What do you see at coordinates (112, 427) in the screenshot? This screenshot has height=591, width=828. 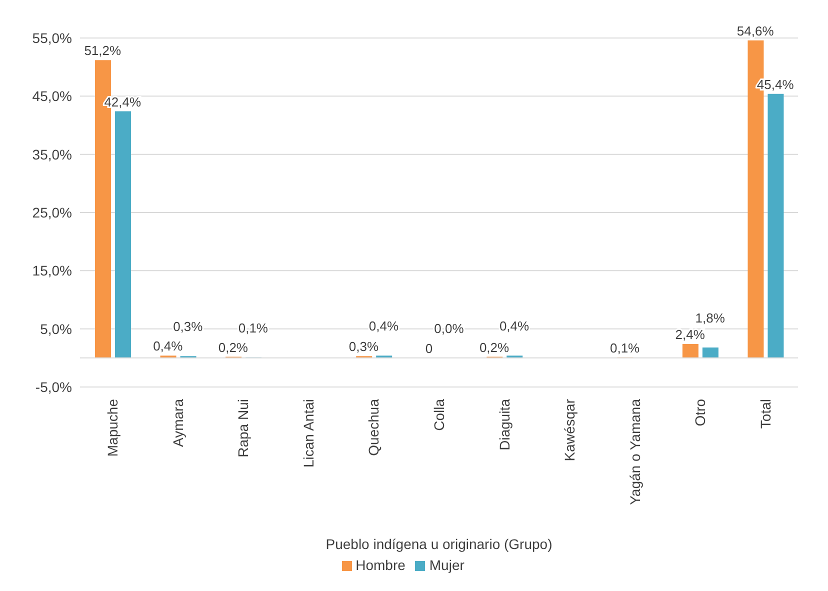 I see `x-tick-label: Mapuche` at bounding box center [112, 427].